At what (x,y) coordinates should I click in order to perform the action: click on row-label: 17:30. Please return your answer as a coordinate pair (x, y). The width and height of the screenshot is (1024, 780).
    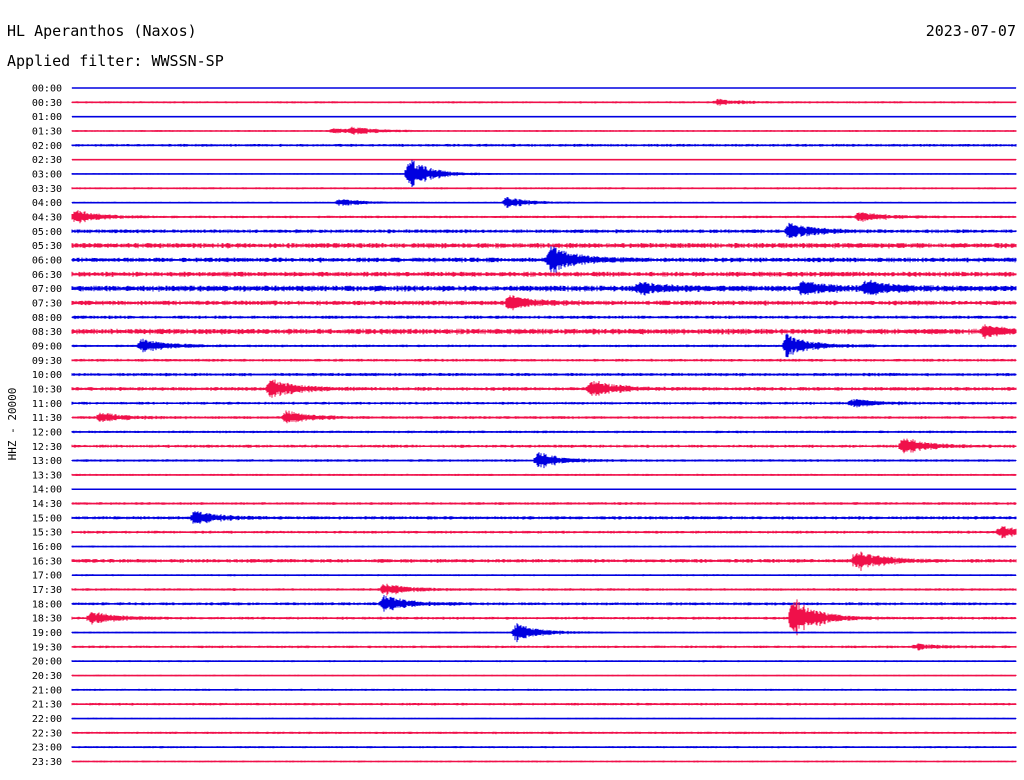
    Looking at the image, I should click on (47, 590).